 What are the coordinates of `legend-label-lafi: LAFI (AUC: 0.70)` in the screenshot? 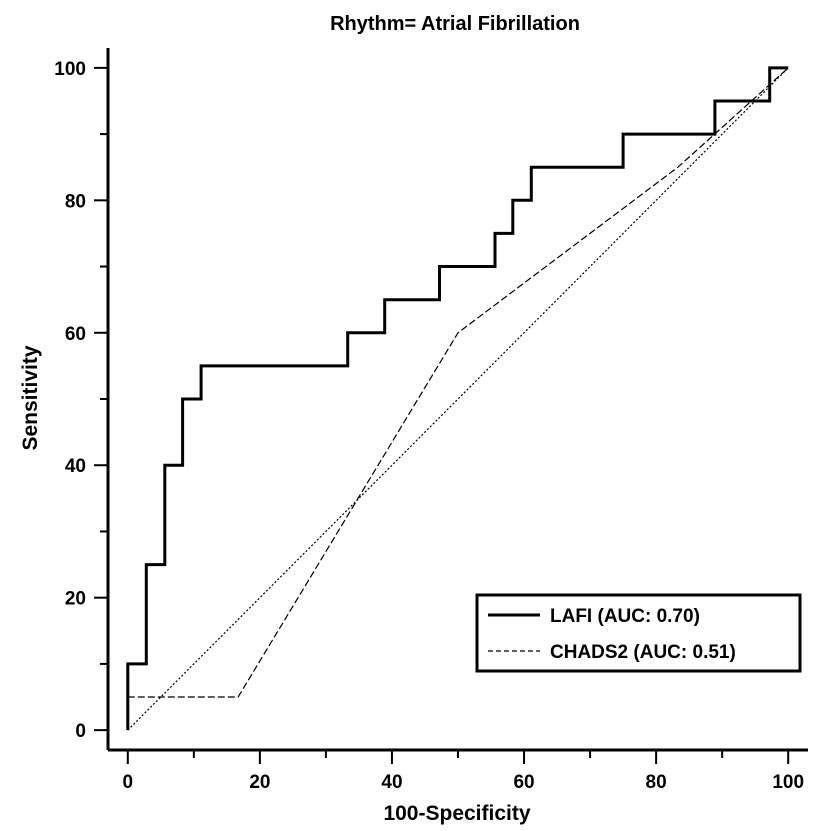 It's located at (625, 616).